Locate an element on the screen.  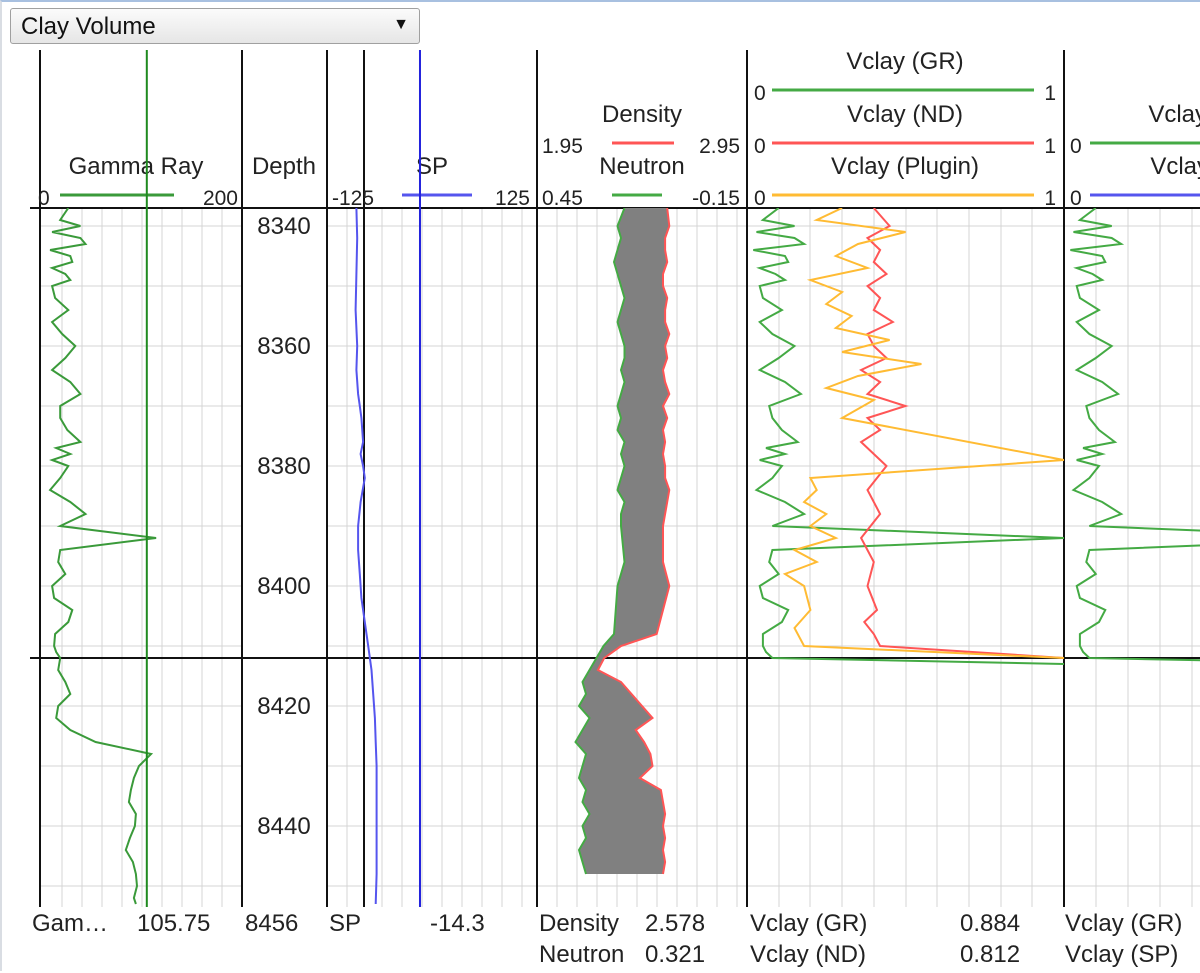
readout-vclay-gr-name: Vclay (GR) is located at coordinates (809, 923).